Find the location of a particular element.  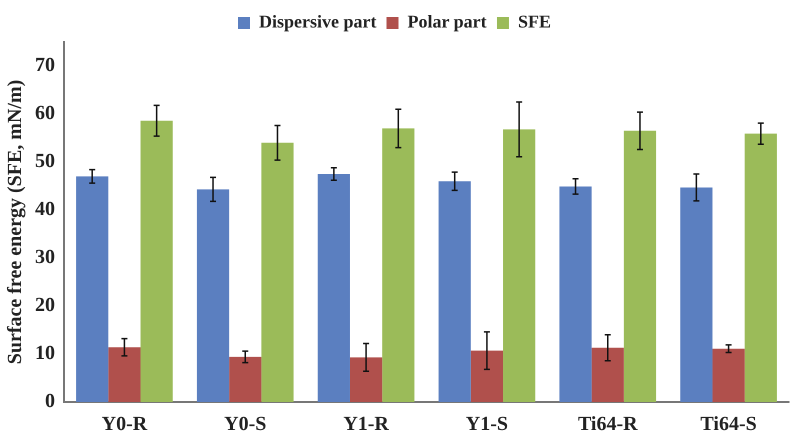

x-tick-label: Y1-R is located at coordinates (366, 424).